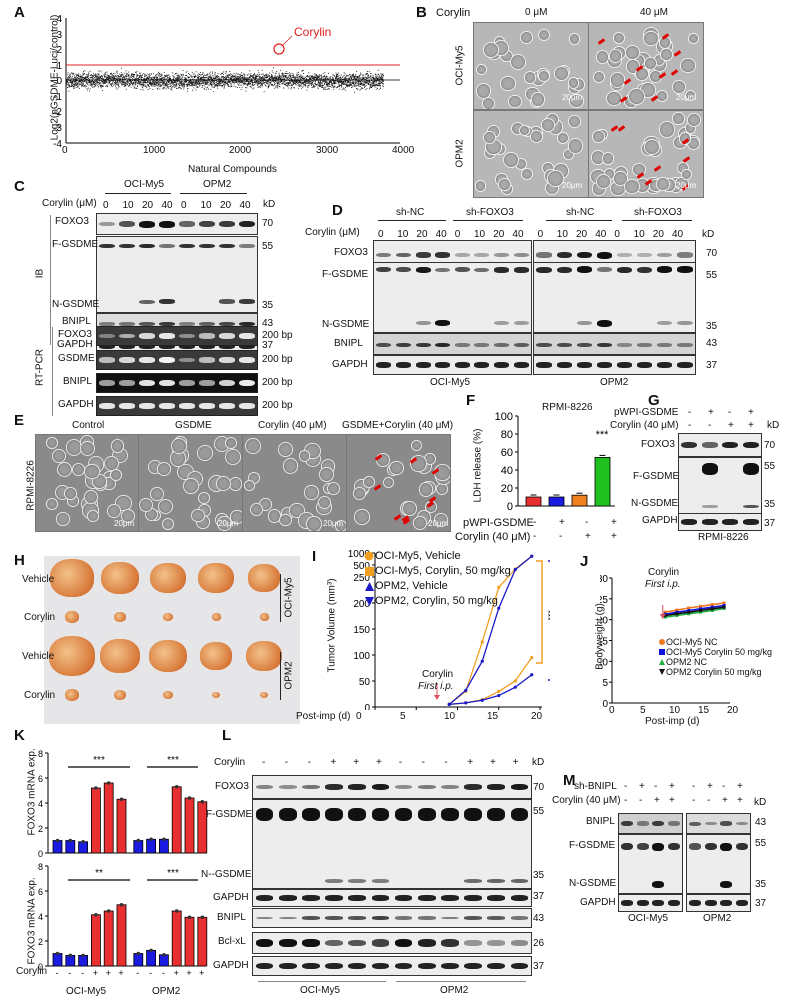  Describe the element at coordinates (392, 943) in the screenshot. I see `blot-bclxl` at that location.